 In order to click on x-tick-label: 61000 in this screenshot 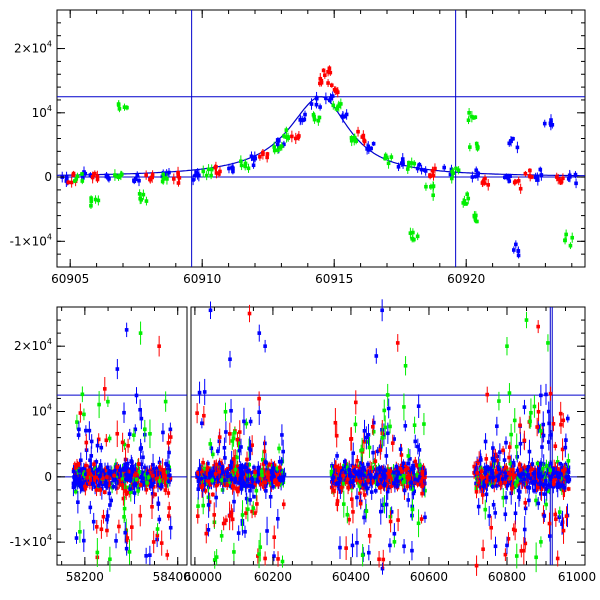, I will do `click(577, 577)`.